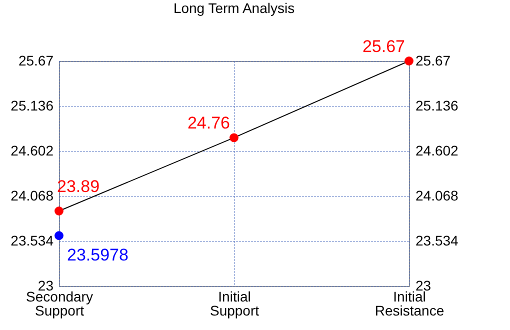 Image resolution: width=510 pixels, height=330 pixels. Describe the element at coordinates (36, 60) in the screenshot. I see `y-tick-label: 25.67` at that location.